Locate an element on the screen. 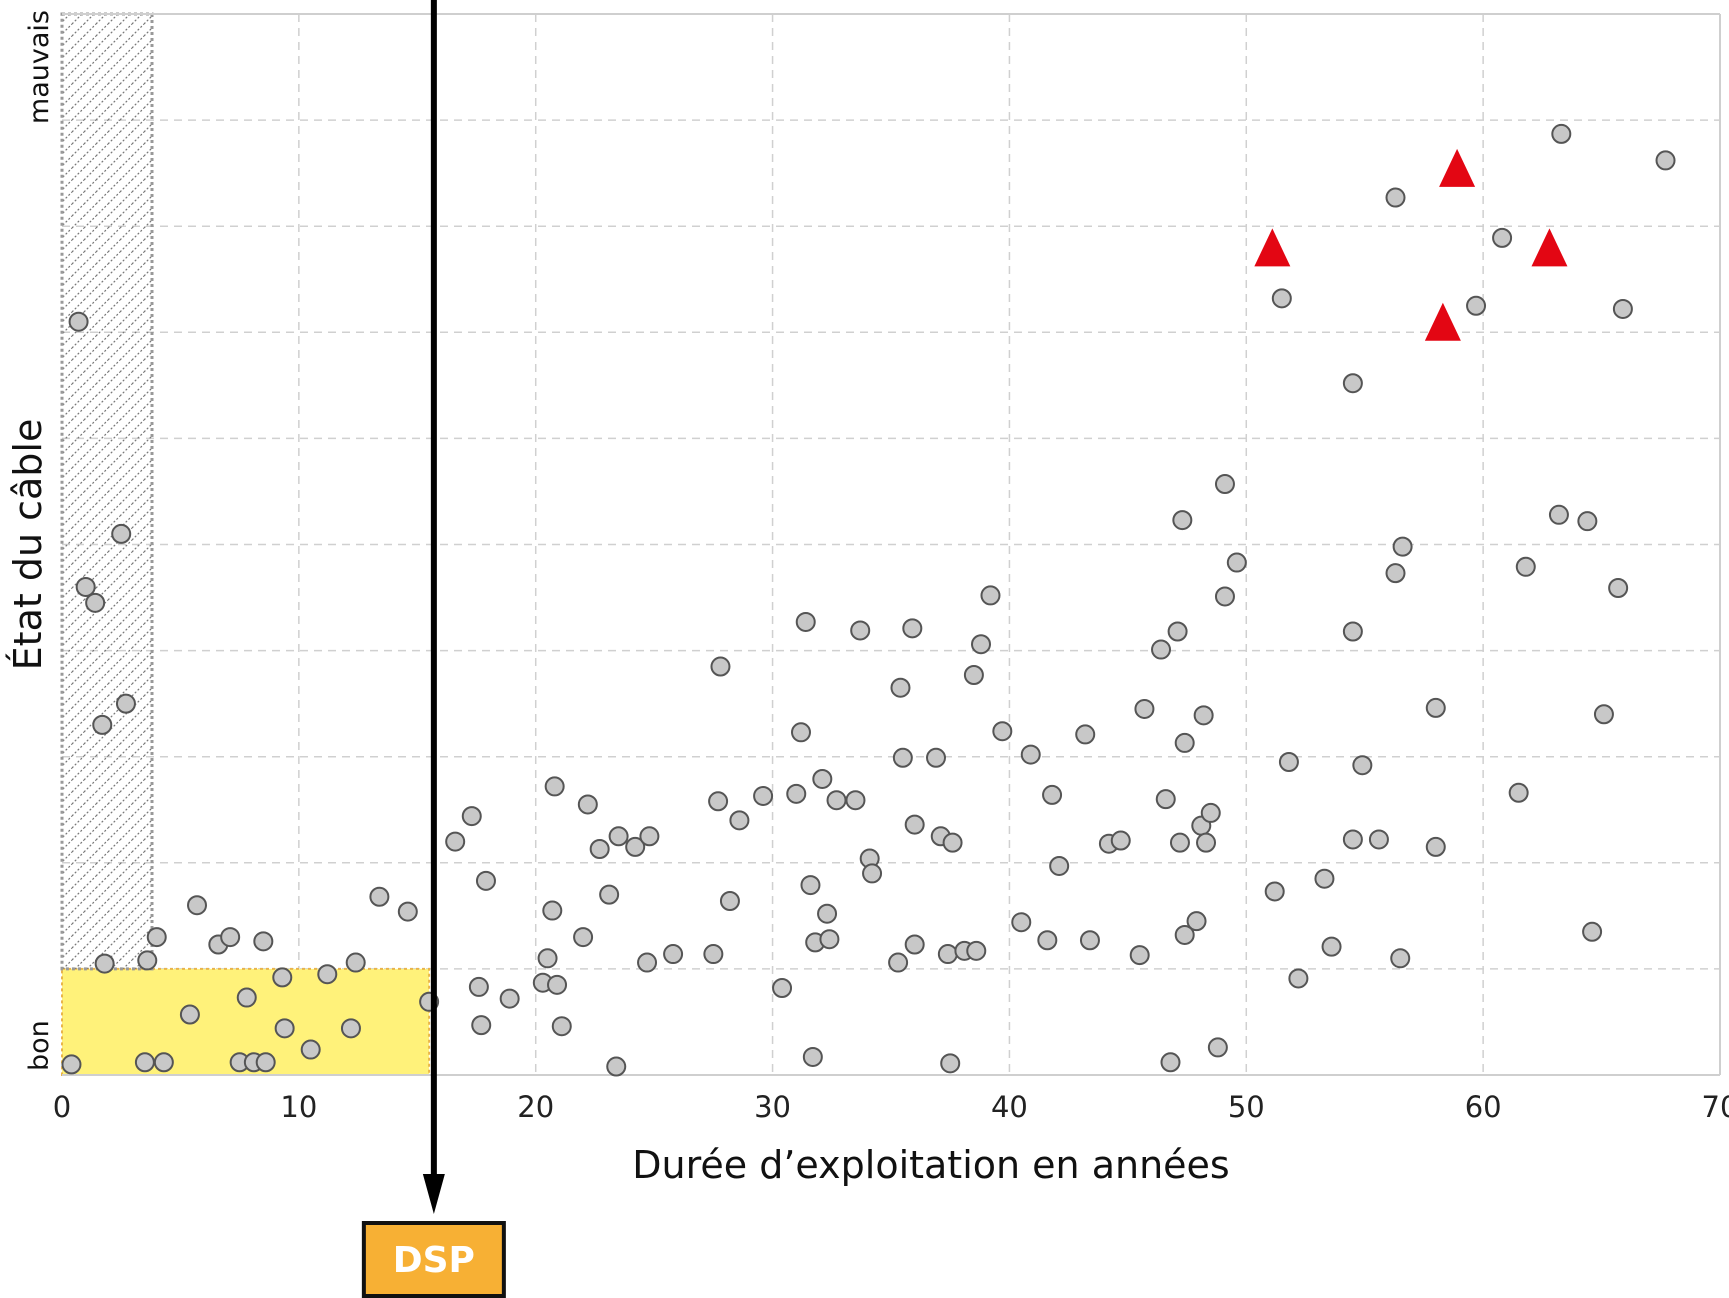  x-tick-labels: 0 10 20 30 40 50 60 70 is located at coordinates (891, 1107).